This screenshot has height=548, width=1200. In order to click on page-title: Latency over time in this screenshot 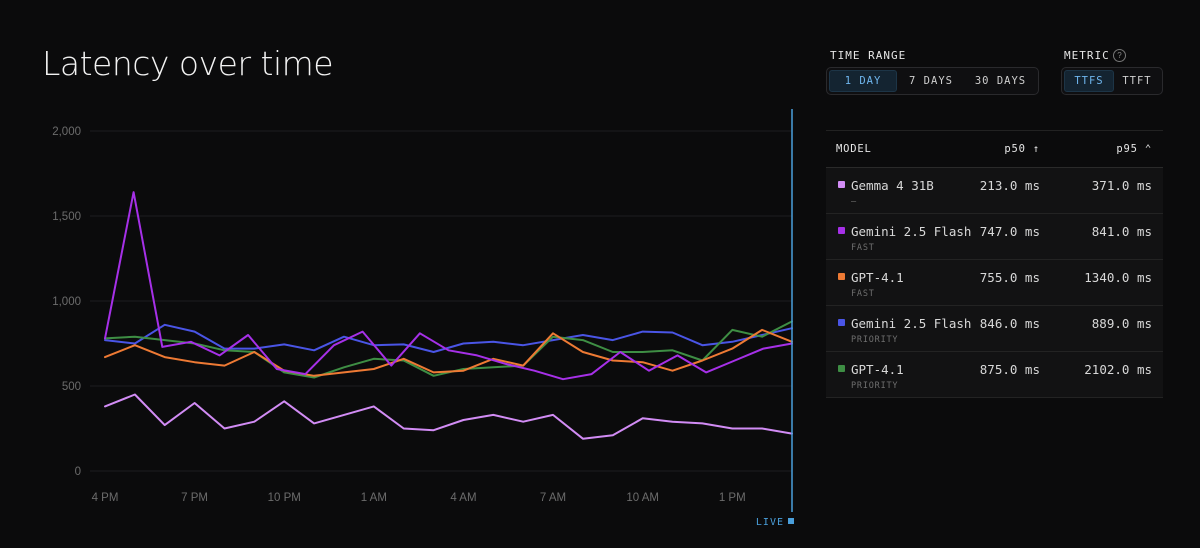, I will do `click(188, 63)`.